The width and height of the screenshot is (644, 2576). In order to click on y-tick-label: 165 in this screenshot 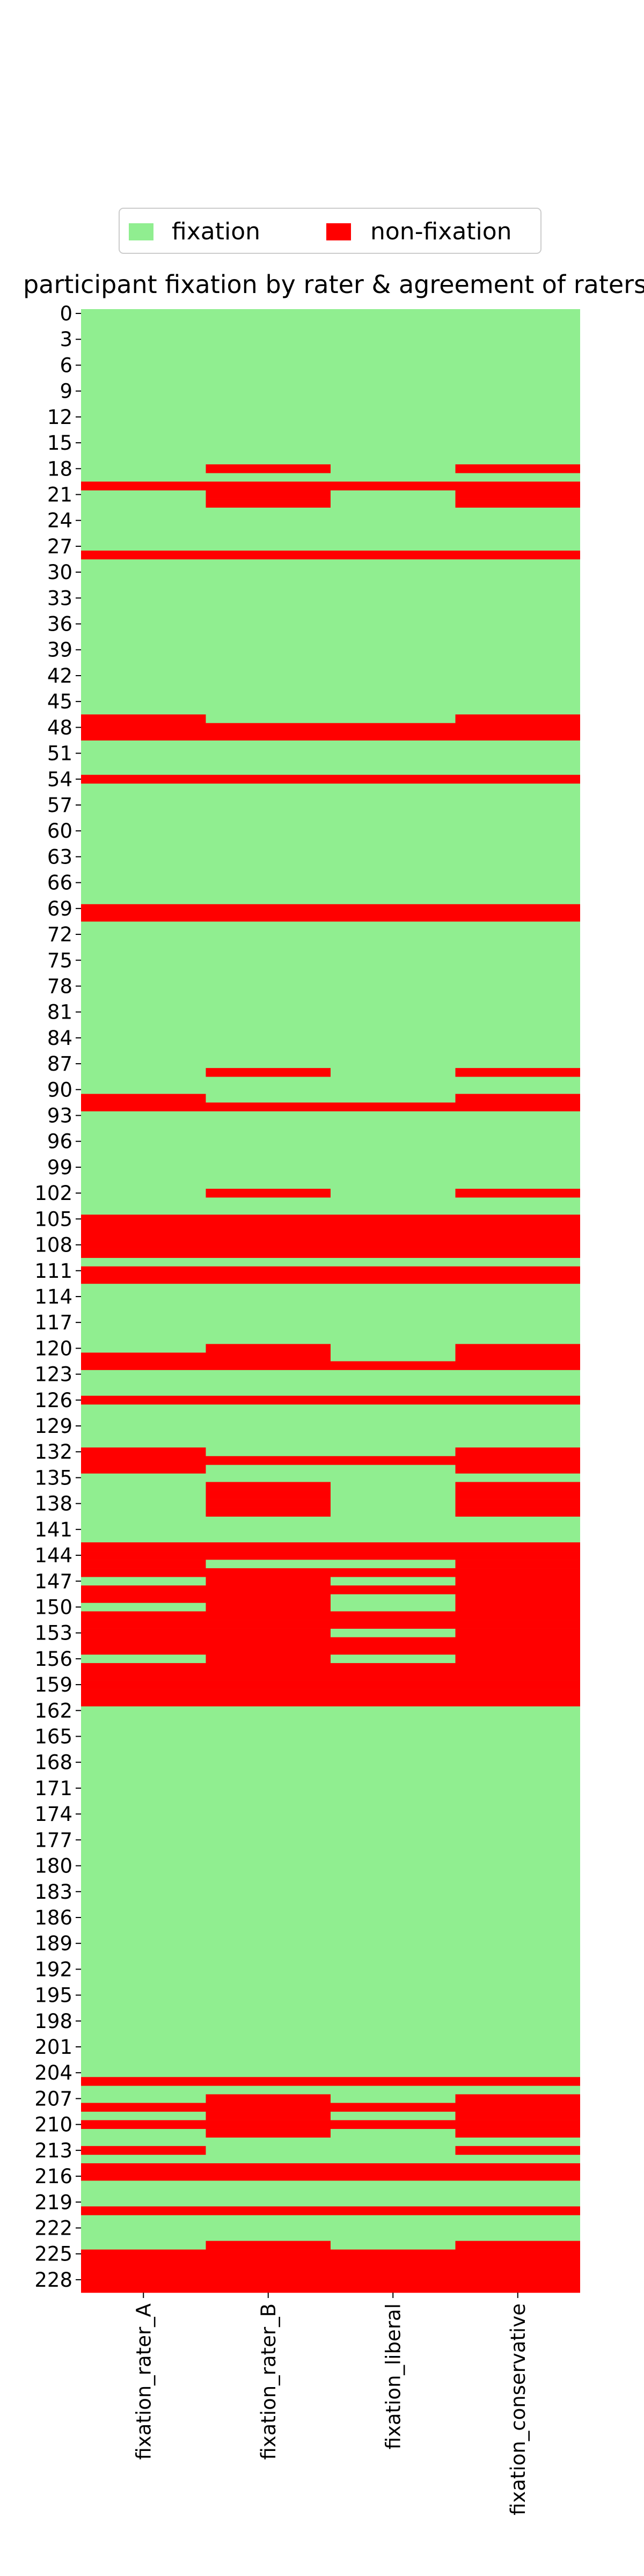, I will do `click(53, 1736)`.